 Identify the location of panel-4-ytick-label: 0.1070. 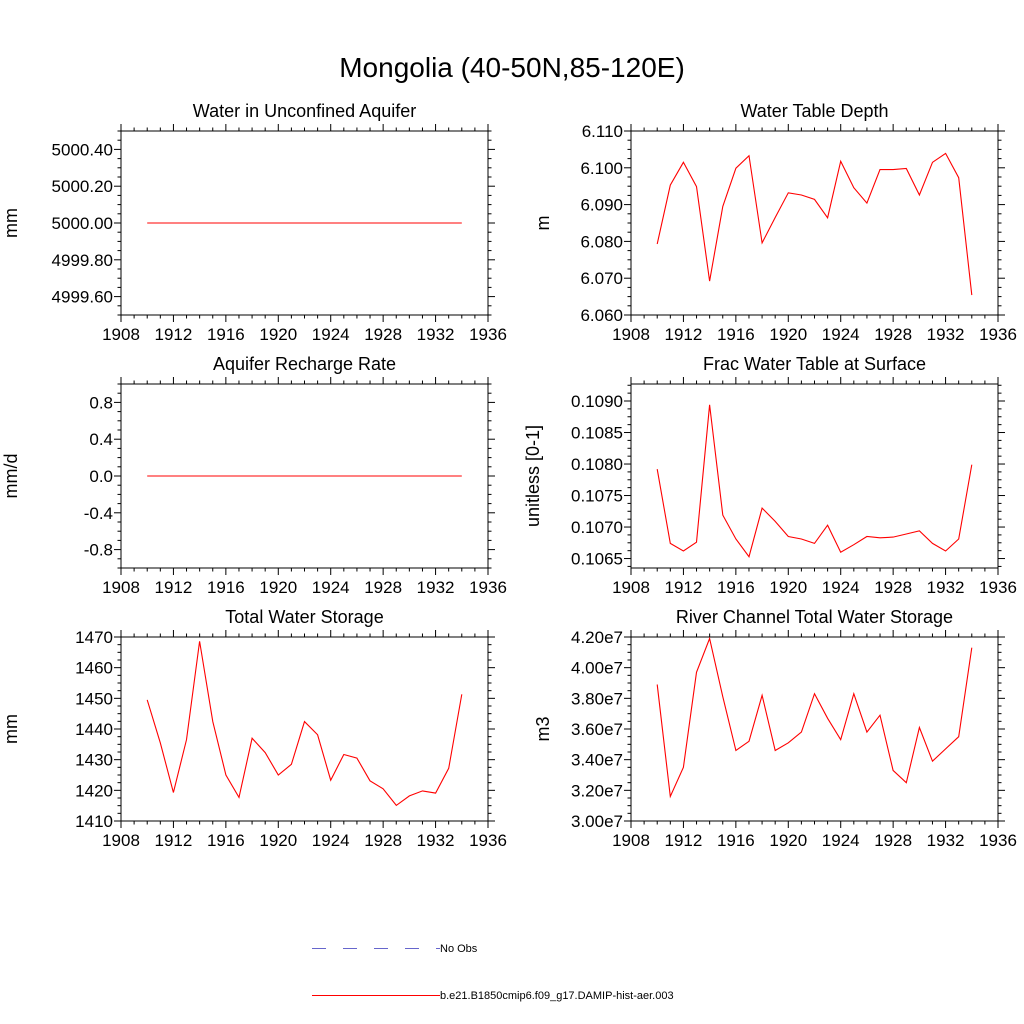
(597, 527).